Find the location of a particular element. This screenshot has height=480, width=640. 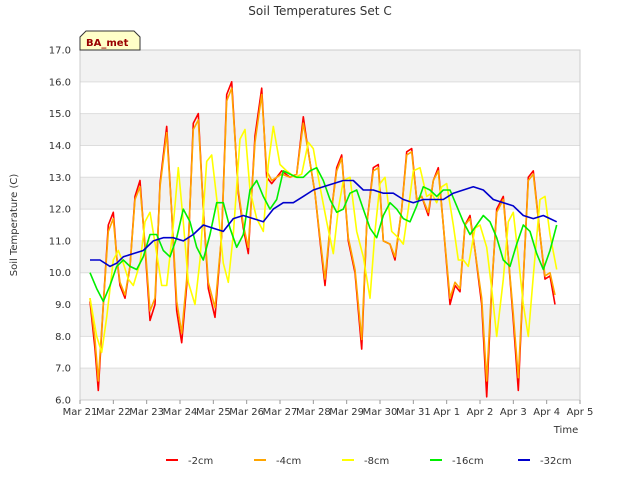

x-tick-label: Mar 25 is located at coordinates (213, 412).